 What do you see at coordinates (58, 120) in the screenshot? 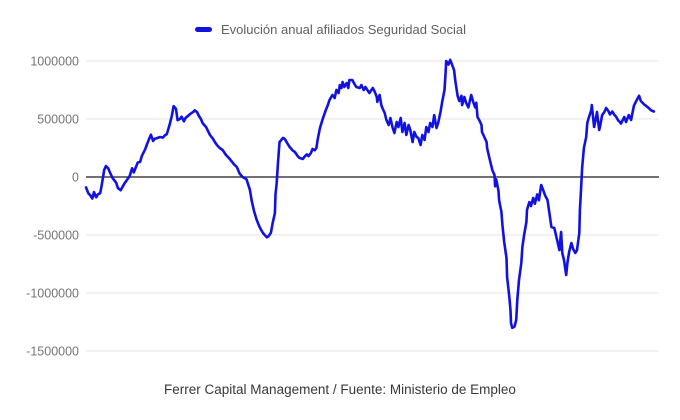
I see `y-axis-tick-label: 500000` at bounding box center [58, 120].